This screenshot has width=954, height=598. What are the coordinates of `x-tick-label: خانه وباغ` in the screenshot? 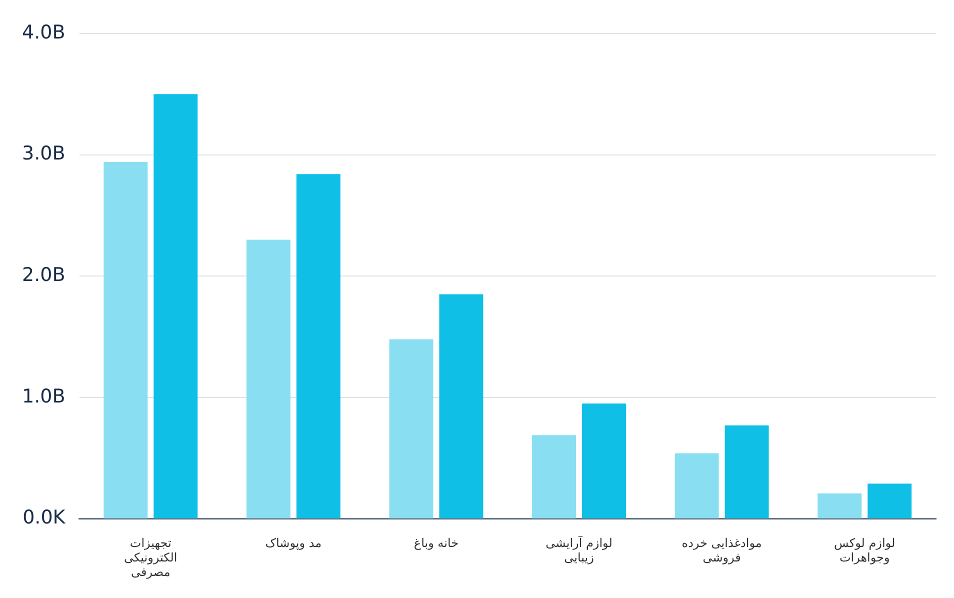 It's located at (436, 543).